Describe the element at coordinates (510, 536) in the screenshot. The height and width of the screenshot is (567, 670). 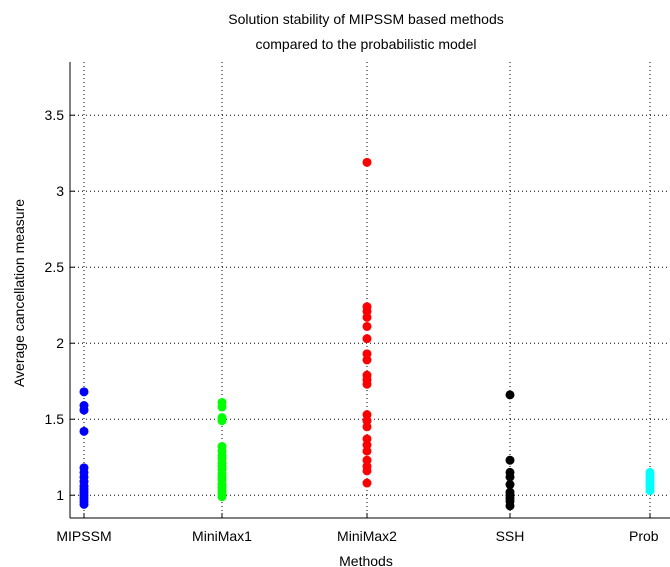
I see `x-tick-label: SSH` at that location.